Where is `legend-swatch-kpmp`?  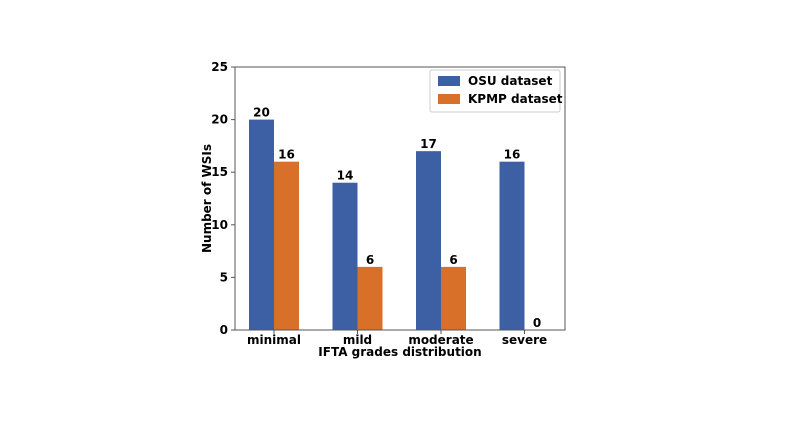 legend-swatch-kpmp is located at coordinates (449, 99).